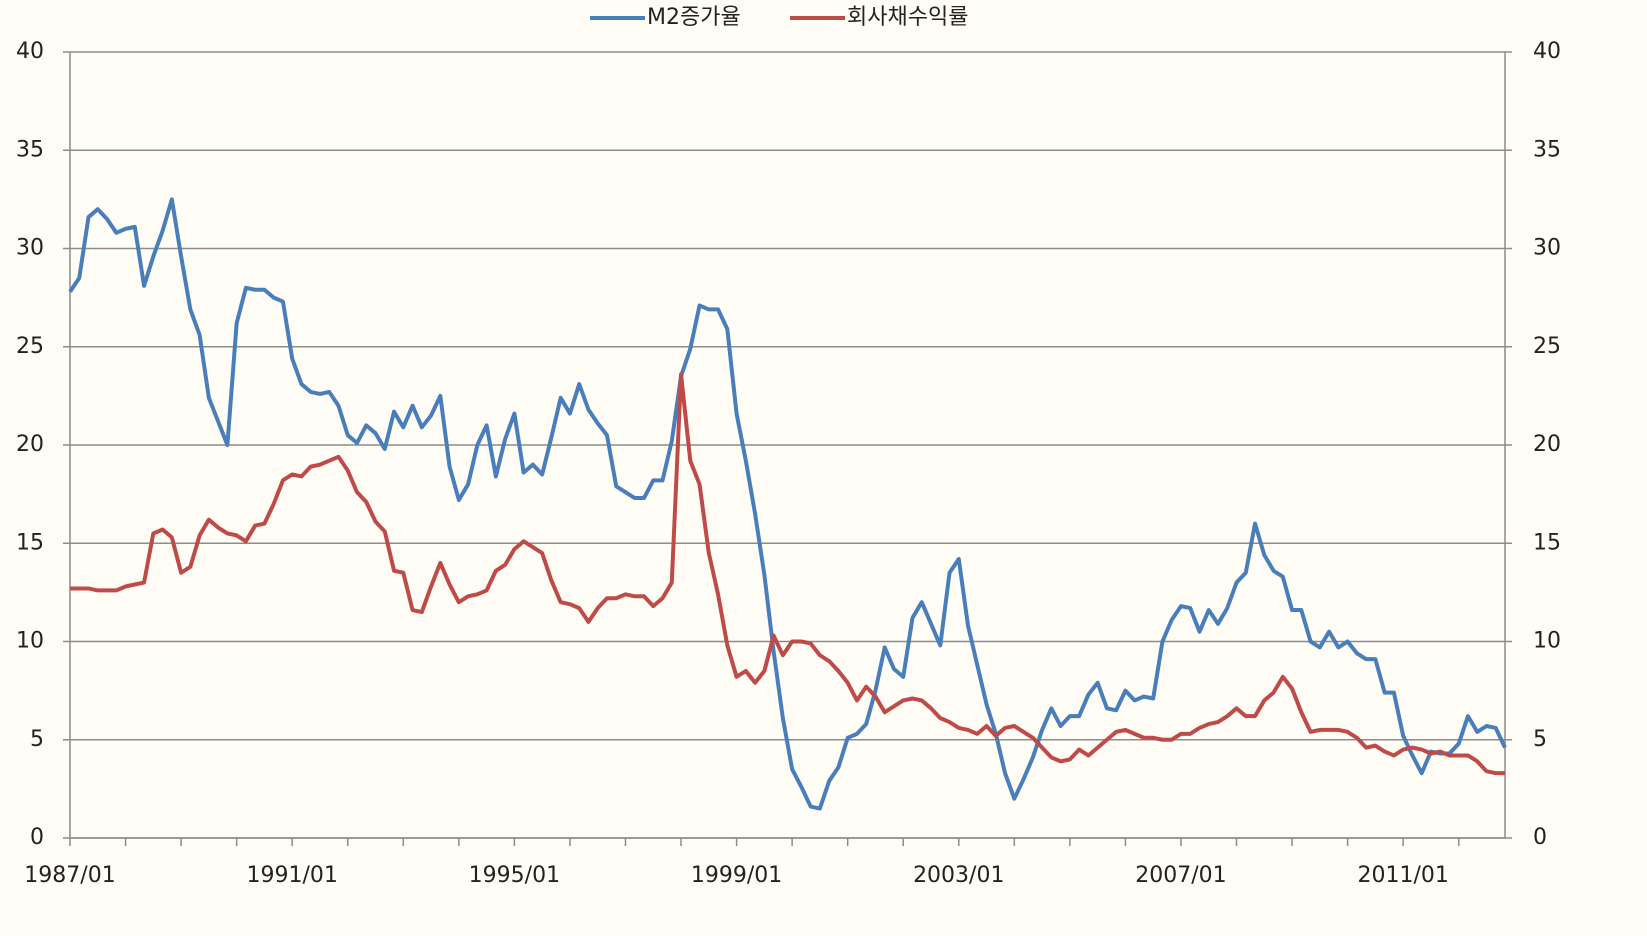 This screenshot has width=1647, height=936. Describe the element at coordinates (30, 444) in the screenshot. I see `y-tick-label: 20` at that location.